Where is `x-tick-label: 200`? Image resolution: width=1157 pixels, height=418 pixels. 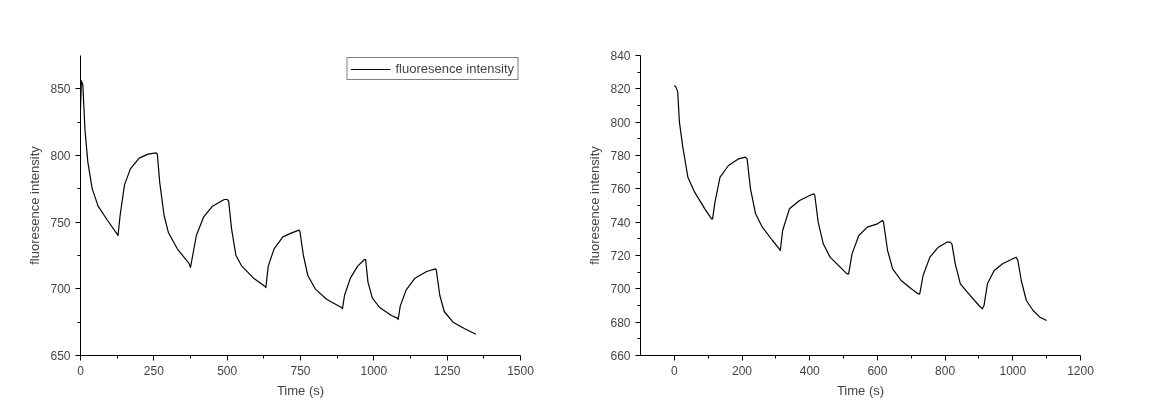
x-tick-label: 200 is located at coordinates (742, 370).